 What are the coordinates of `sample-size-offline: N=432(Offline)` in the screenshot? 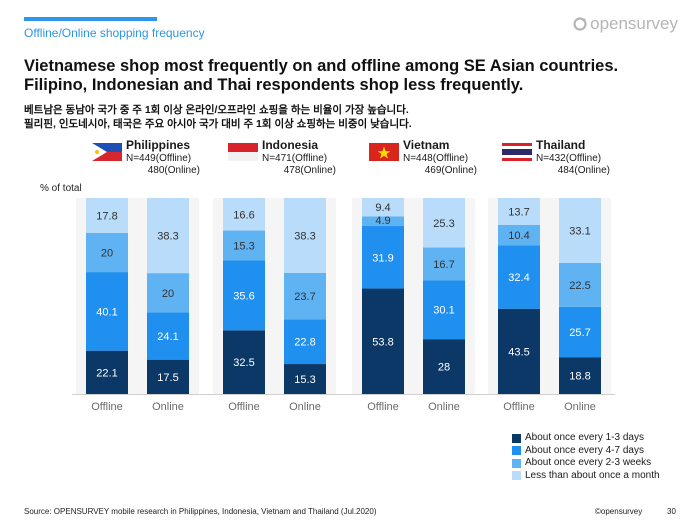 It's located at (569, 158).